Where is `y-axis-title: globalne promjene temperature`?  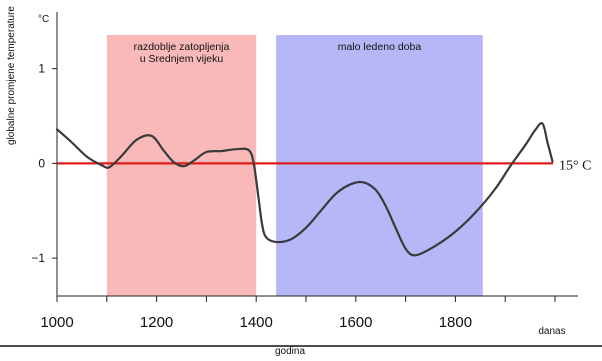
y-axis-title: globalne promjene temperature is located at coordinates (11, 75).